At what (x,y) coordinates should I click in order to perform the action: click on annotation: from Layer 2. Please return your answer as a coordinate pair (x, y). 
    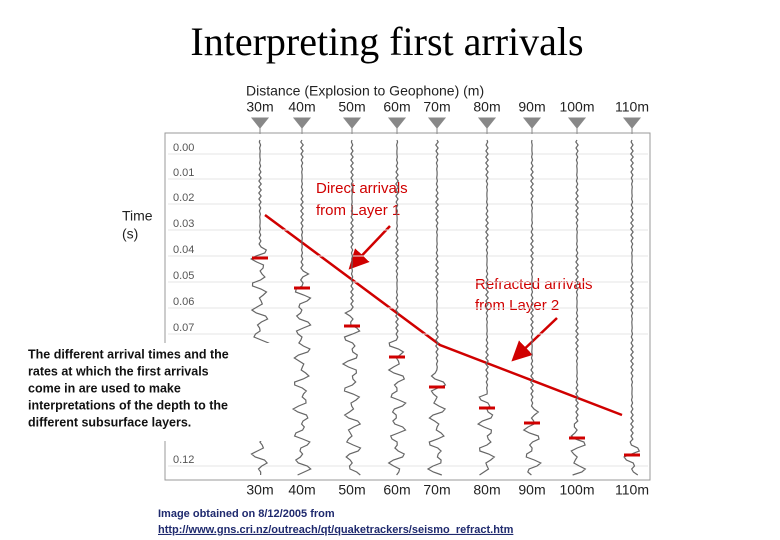
    Looking at the image, I should click on (517, 305).